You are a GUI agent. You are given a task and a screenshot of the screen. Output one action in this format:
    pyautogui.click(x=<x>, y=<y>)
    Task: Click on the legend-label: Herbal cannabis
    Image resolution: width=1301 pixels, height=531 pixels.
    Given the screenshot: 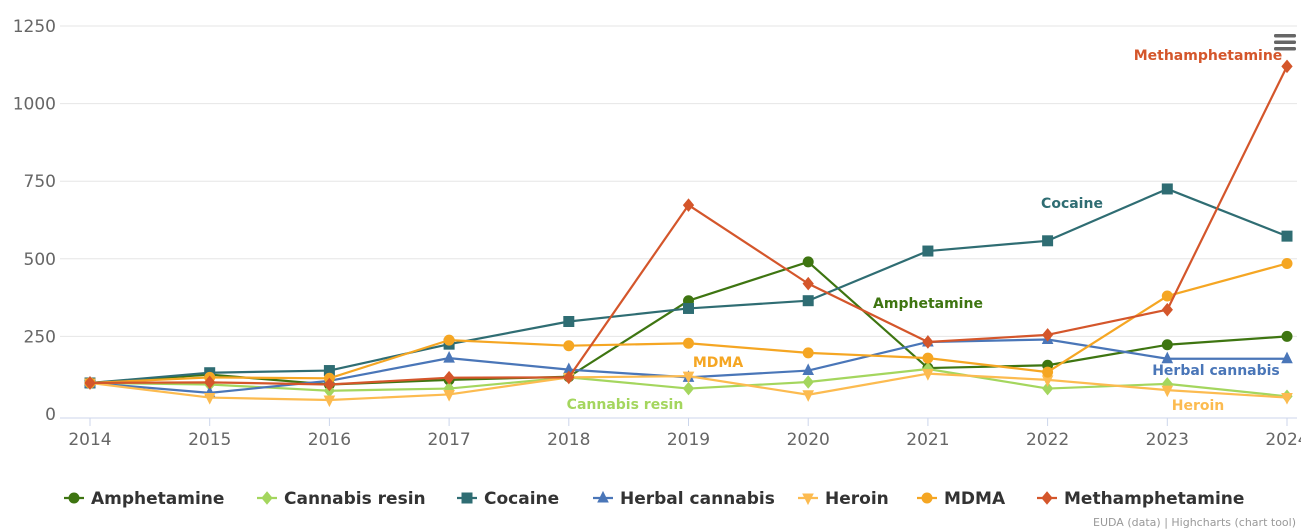 What is the action you would take?
    pyautogui.click(x=697, y=499)
    